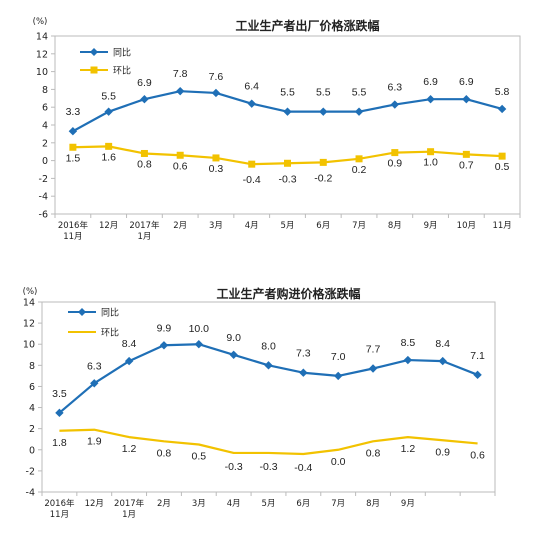 This screenshot has width=550, height=537. What do you see at coordinates (477, 455) in the screenshot?
I see `data-label: 0.6` at bounding box center [477, 455].